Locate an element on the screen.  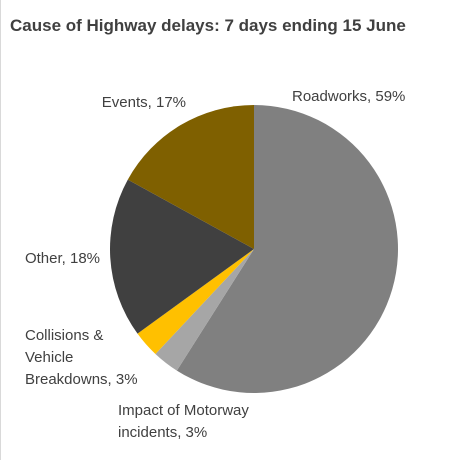
slice-label: Roadworks, 59% is located at coordinates (348, 96).